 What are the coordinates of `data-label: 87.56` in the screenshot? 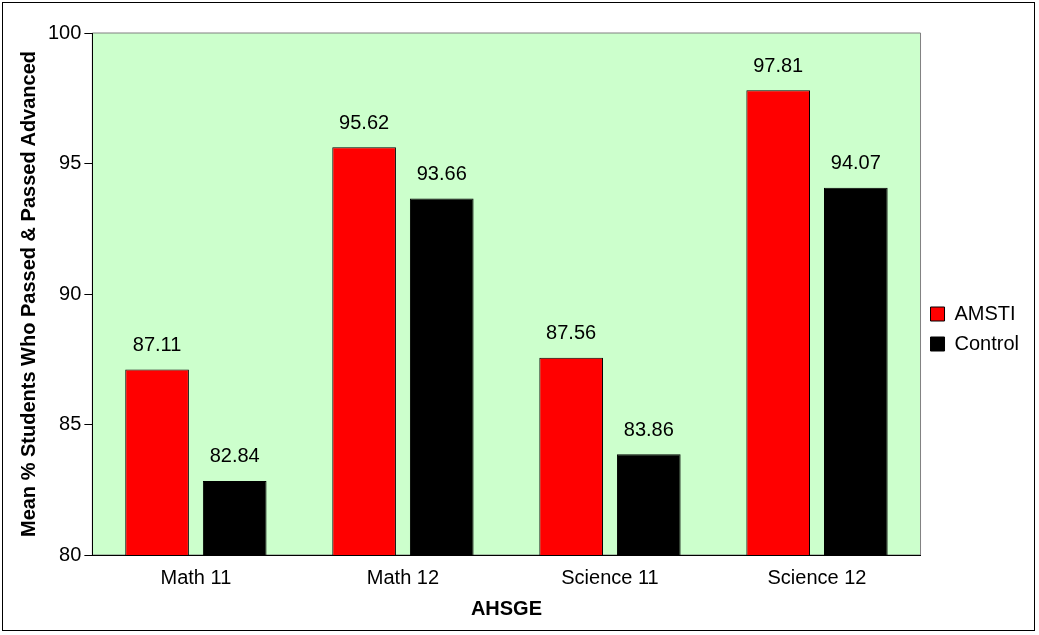 It's located at (571, 332).